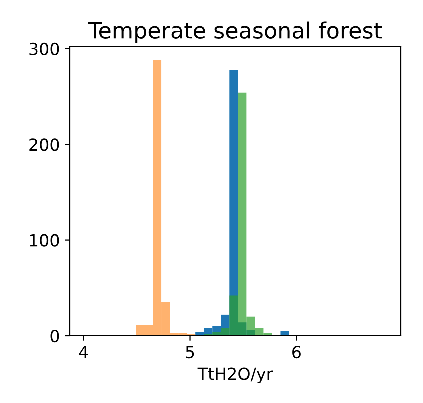 This screenshot has height=403, width=423. Describe the element at coordinates (236, 376) in the screenshot. I see `x-axis-title: TtH2O/yr` at that location.